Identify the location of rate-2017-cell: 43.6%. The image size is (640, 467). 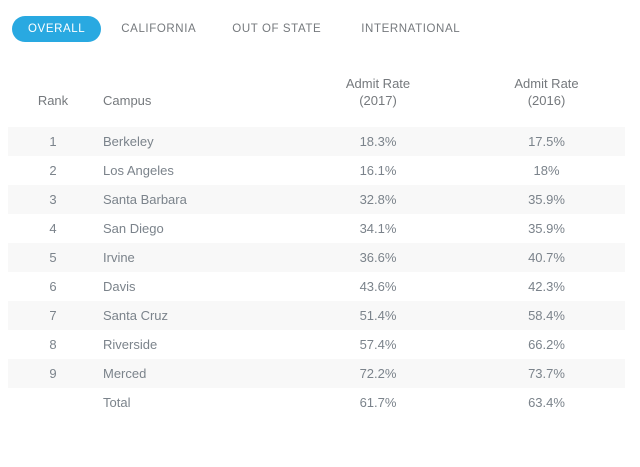
(378, 286).